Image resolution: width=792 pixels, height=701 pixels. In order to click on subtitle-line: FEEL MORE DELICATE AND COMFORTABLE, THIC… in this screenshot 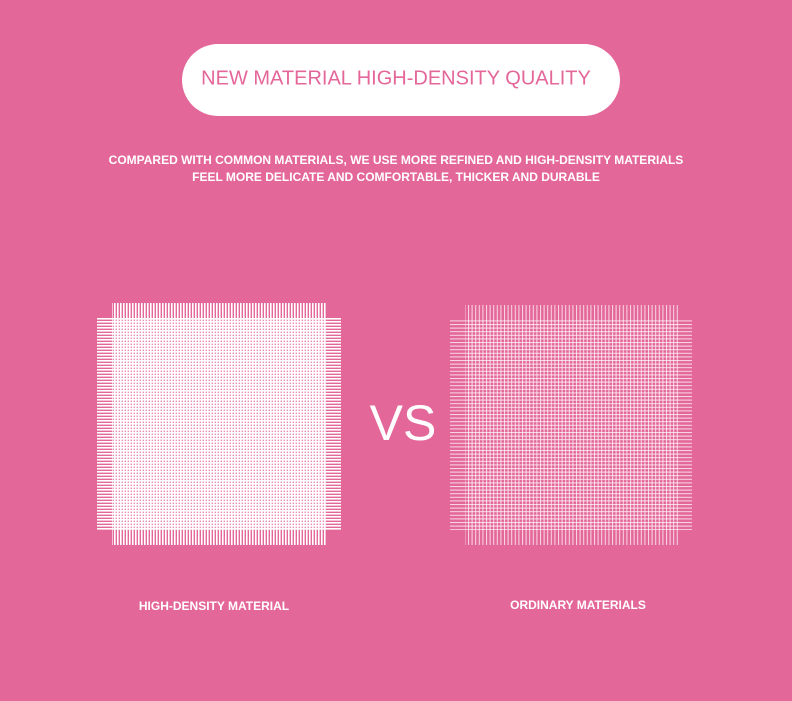, I will do `click(396, 177)`.